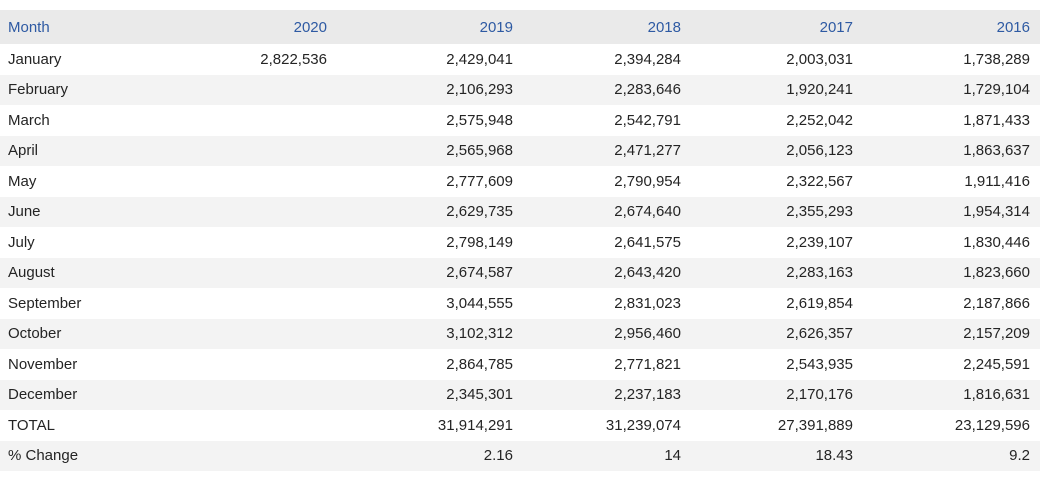  Describe the element at coordinates (607, 394) in the screenshot. I see `value-cell: 2,237,183` at that location.